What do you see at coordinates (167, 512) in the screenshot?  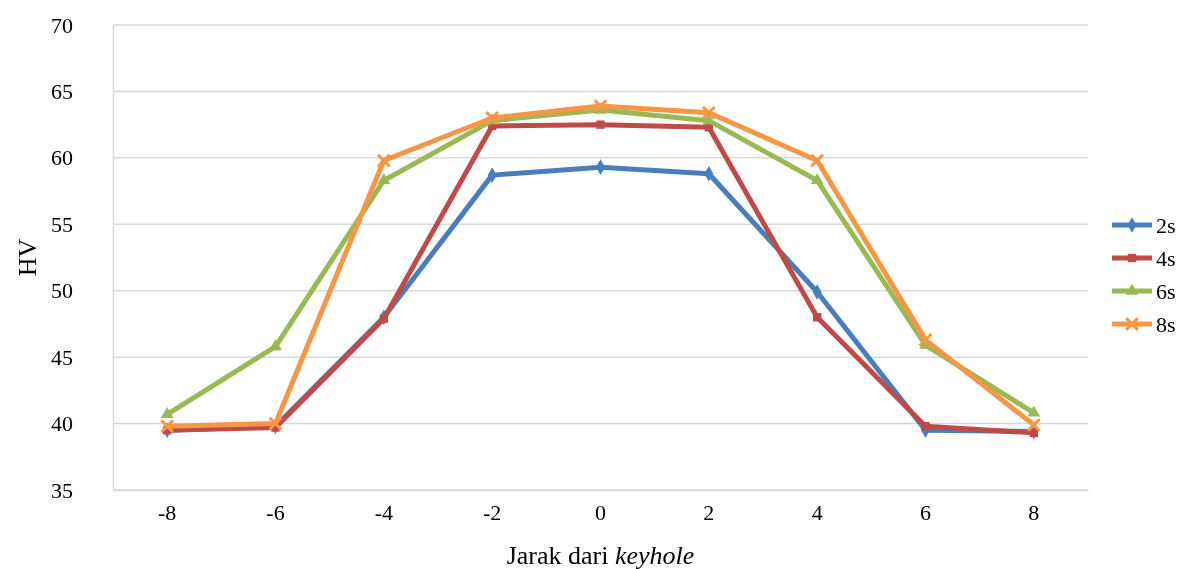 I see `x-tick-label: -8` at bounding box center [167, 512].